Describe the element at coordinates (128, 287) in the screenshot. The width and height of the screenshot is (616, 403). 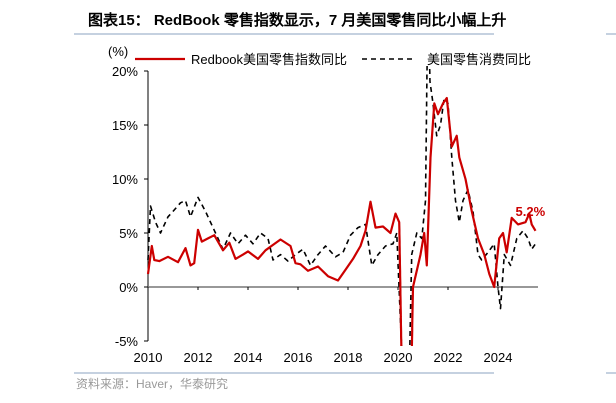
I see `y-tick-label: 0%` at that location.